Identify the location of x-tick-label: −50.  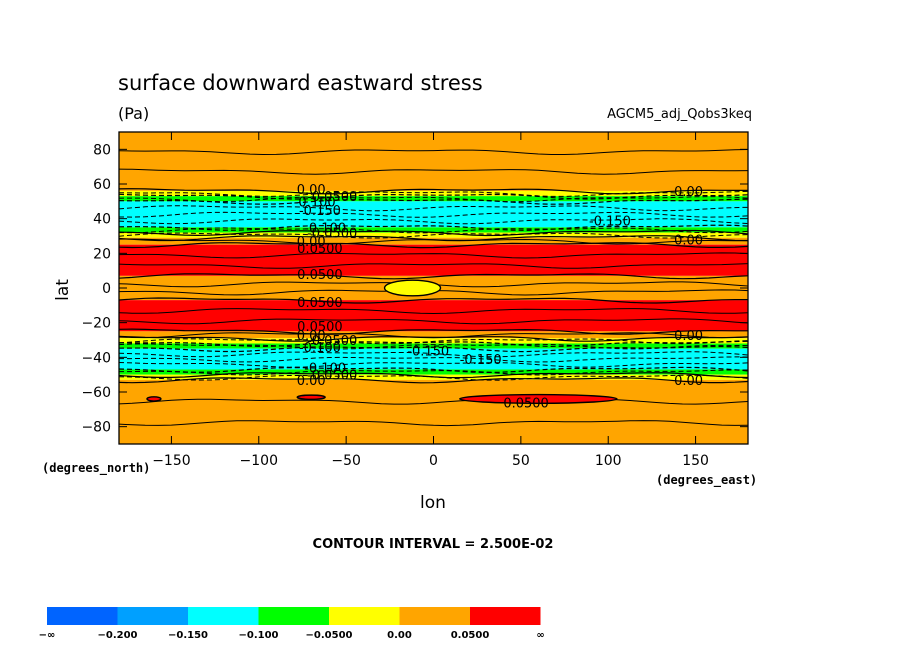
(346, 461).